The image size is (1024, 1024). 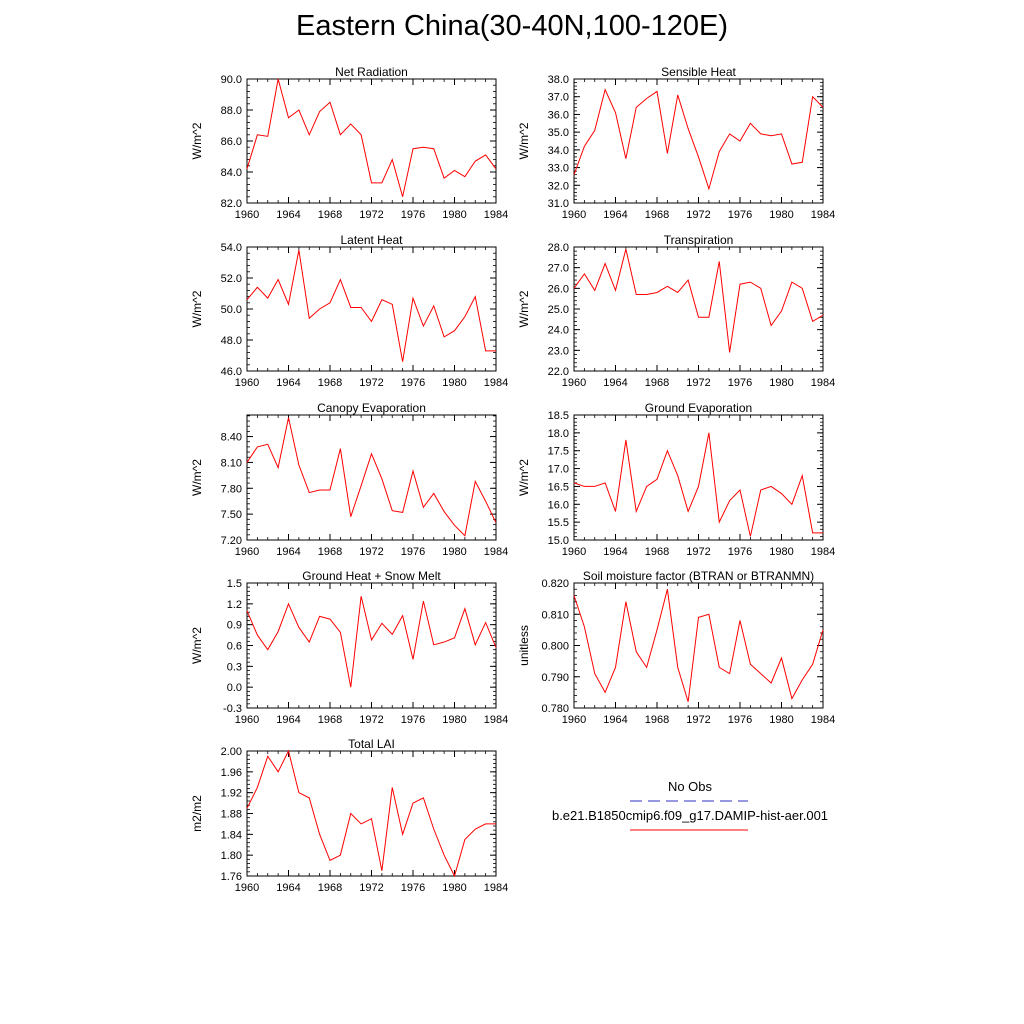 I want to click on y-tick-label: 23.0, so click(x=558, y=351).